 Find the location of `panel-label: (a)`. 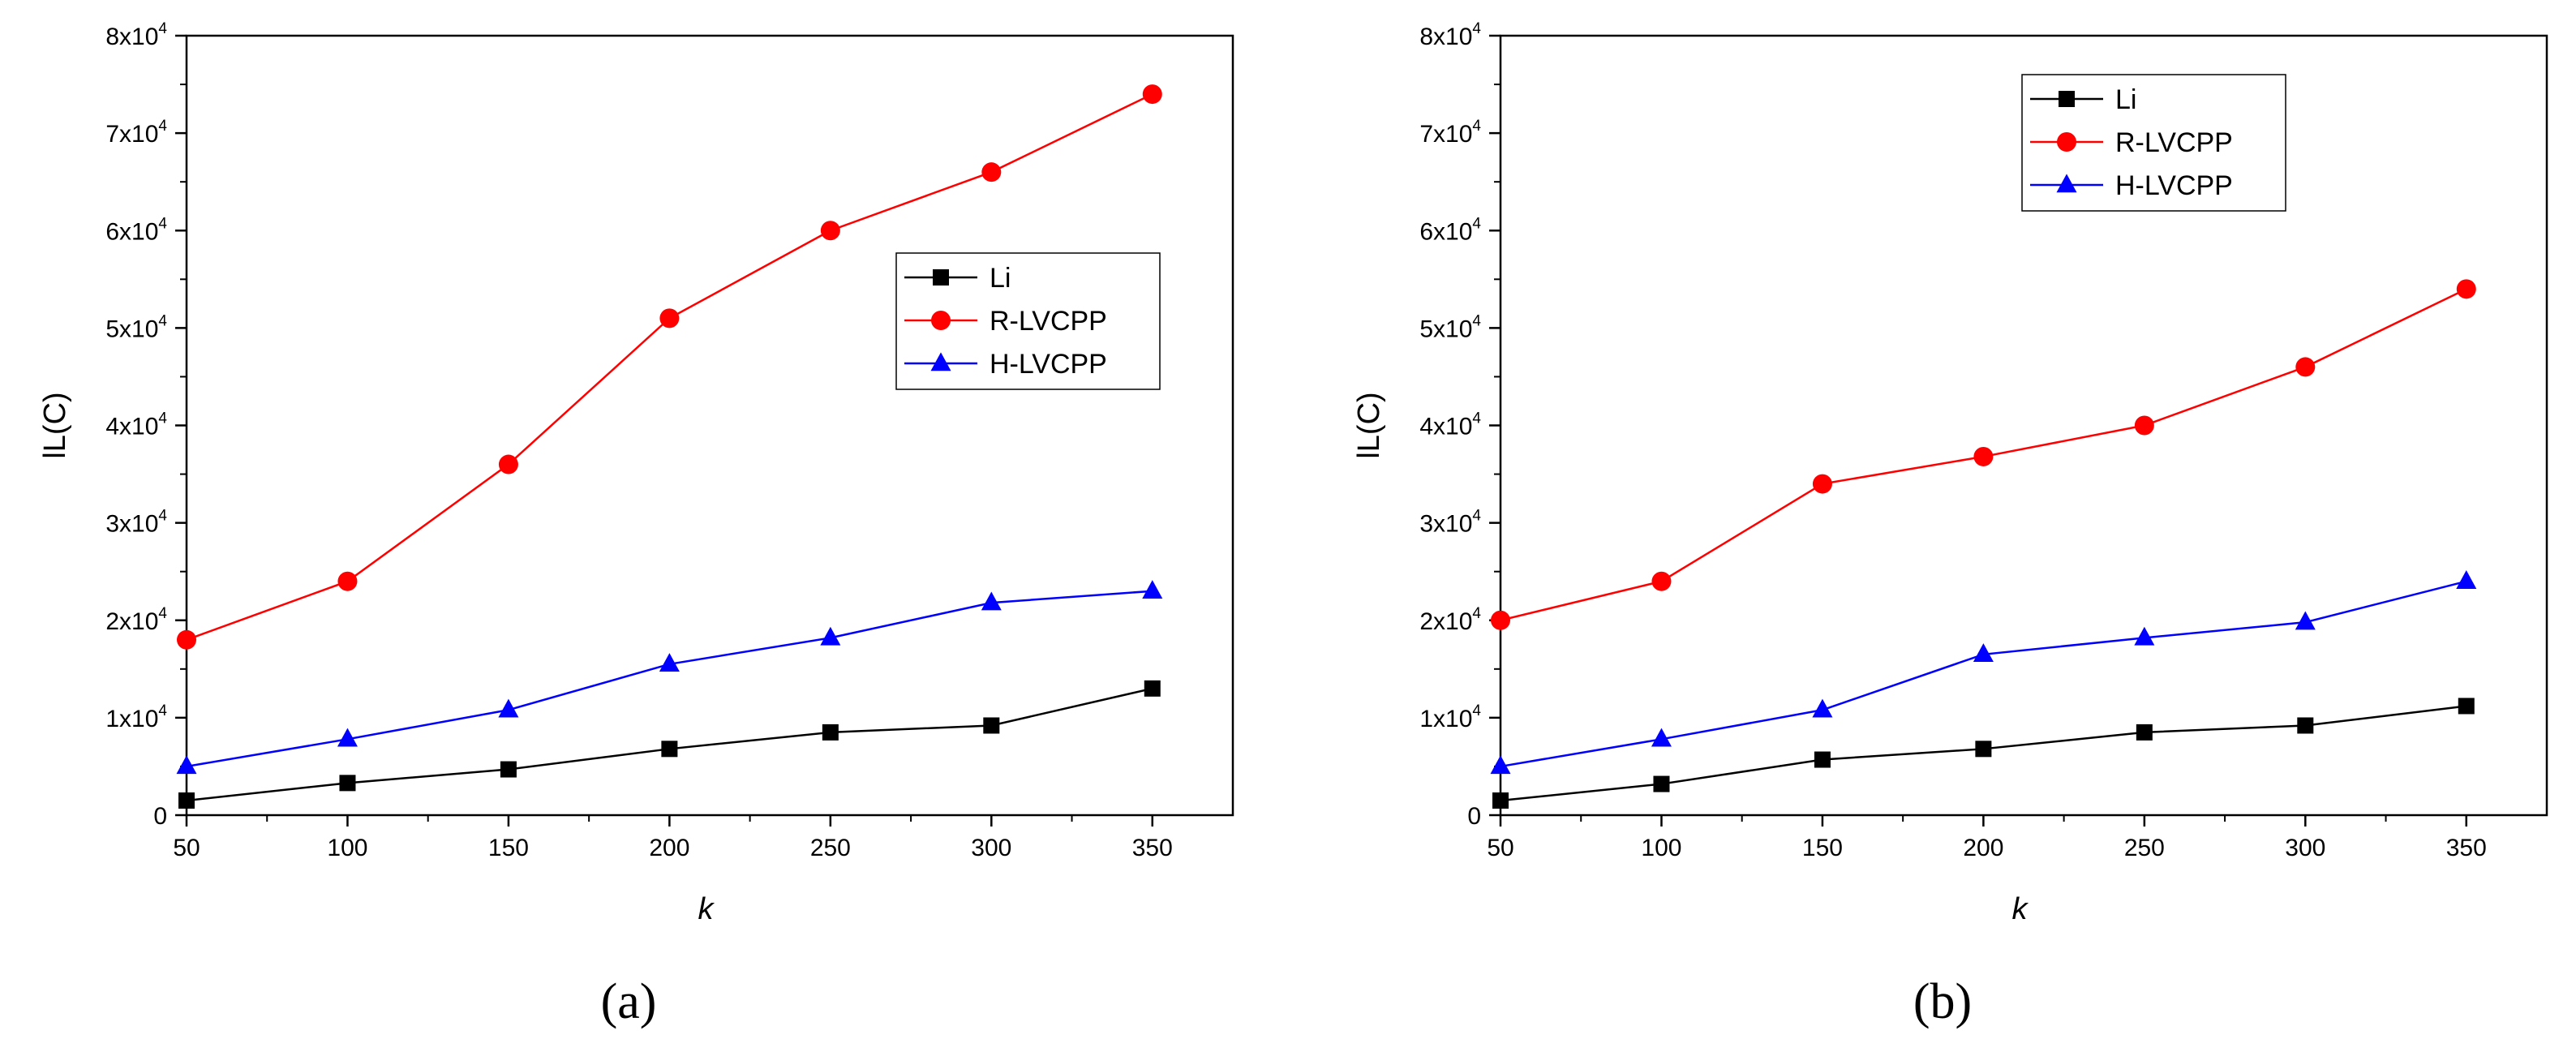

panel-label: (a) is located at coordinates (629, 1001).